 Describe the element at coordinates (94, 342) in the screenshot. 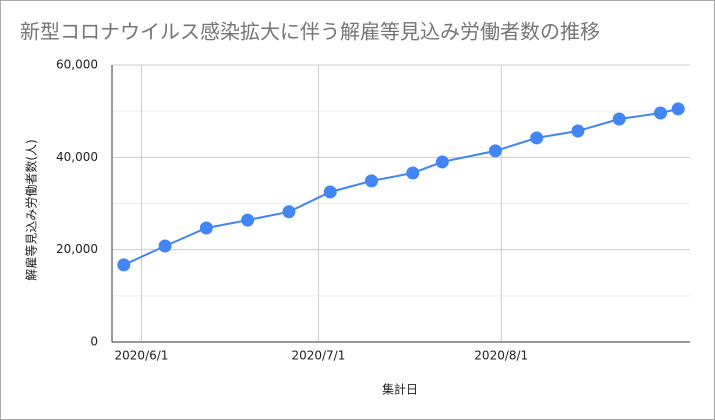

I see `y-tick-label: 0` at that location.